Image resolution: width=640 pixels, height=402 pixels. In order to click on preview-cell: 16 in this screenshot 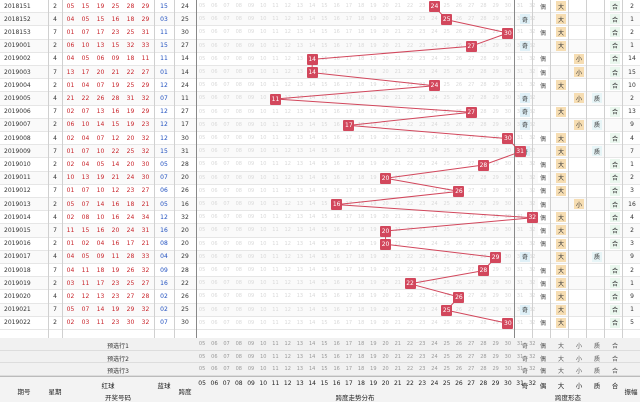, I will do `click(336, 369)`.